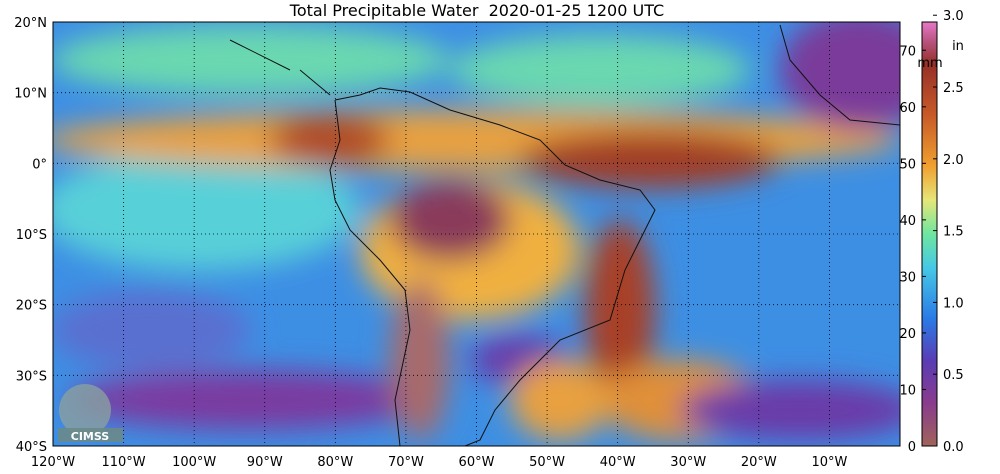 This screenshot has width=1000, height=474. I want to click on mm-tick-label: 50, so click(907, 164).